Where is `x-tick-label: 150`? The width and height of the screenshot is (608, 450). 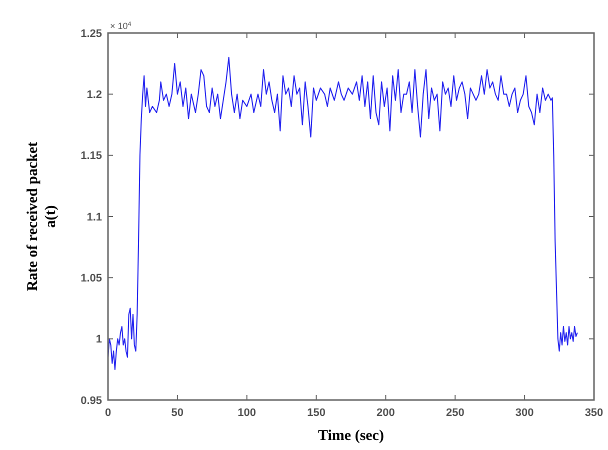 x-tick-label: 150 is located at coordinates (316, 413).